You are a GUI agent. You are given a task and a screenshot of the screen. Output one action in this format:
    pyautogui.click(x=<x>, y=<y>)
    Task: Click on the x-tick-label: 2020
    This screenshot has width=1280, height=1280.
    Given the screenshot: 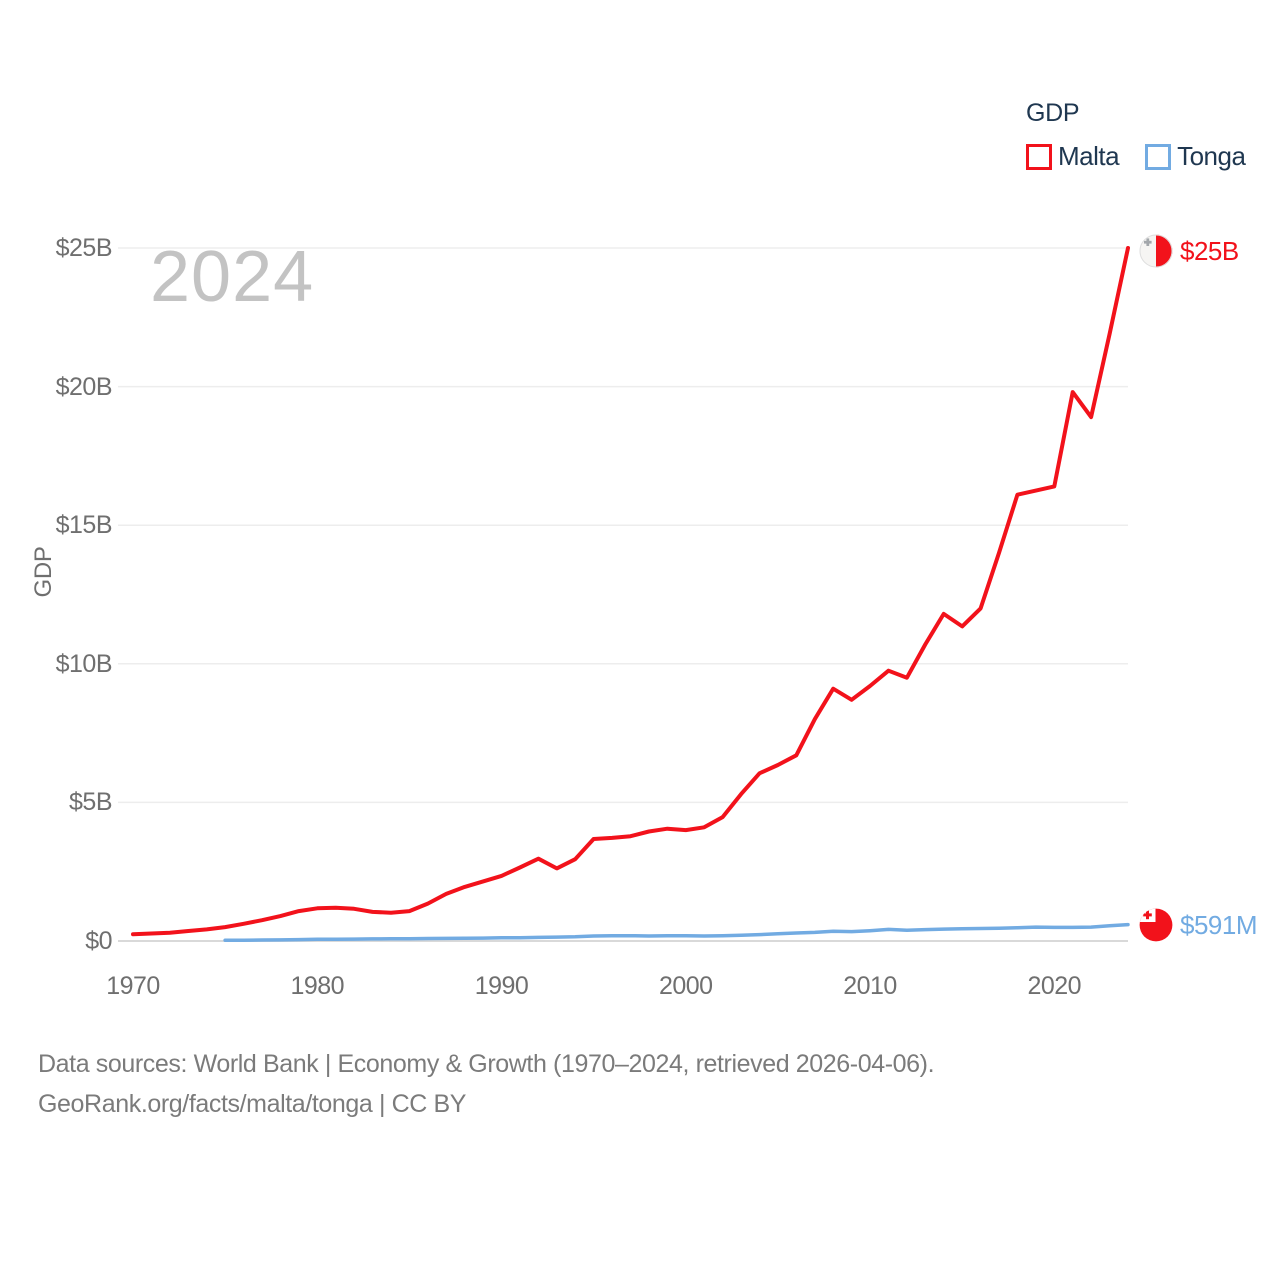 What is the action you would take?
    pyautogui.click(x=1054, y=986)
    